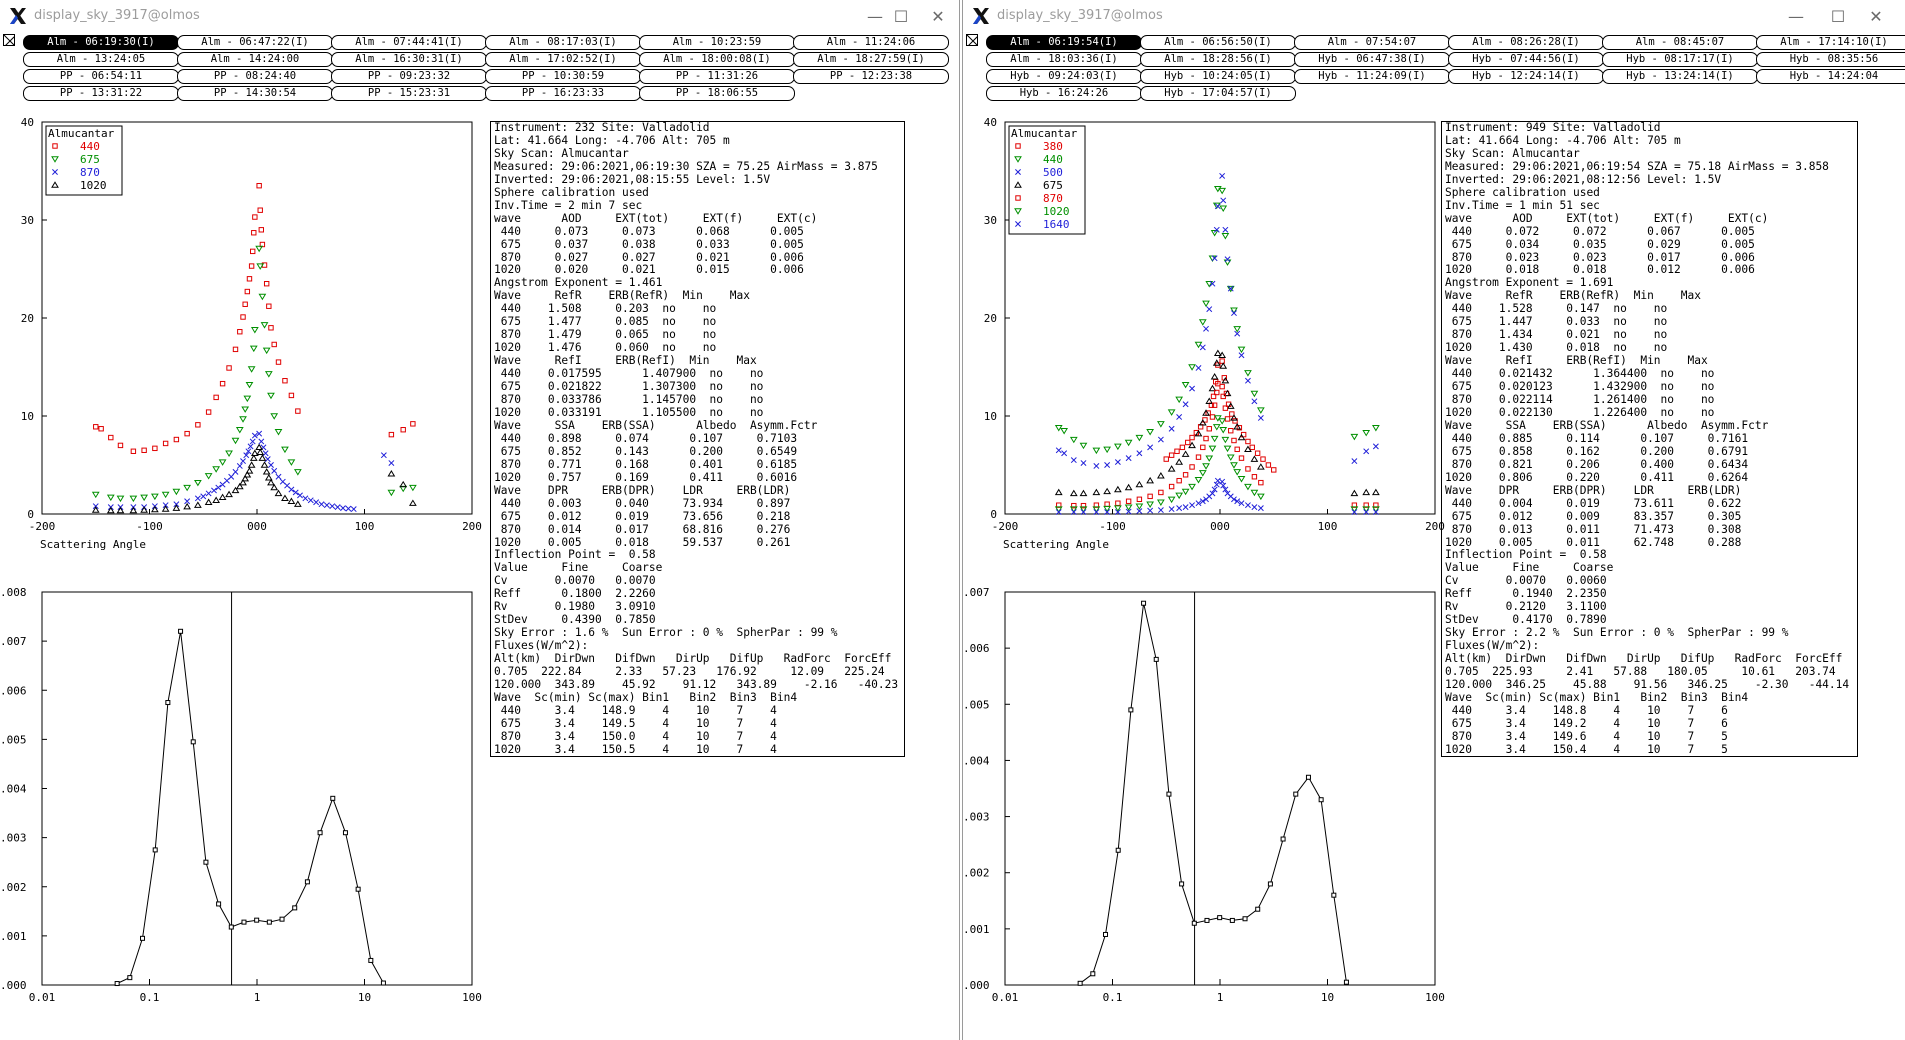 Image resolution: width=1905 pixels, height=1040 pixels. I want to click on measurement-button: Alm - 08:26:28(I), so click(1526, 42).